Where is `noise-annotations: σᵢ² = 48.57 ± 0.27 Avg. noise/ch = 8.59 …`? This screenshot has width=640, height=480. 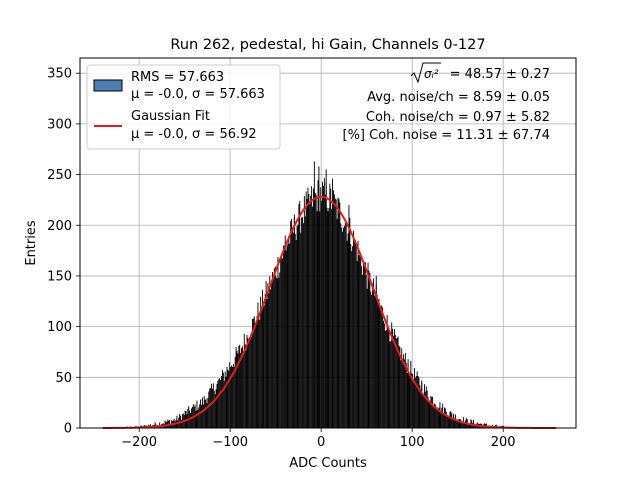
noise-annotations: σᵢ² = 48.57 ± 0.27 Avg. noise/ch = 8.59 … is located at coordinates (446, 102).